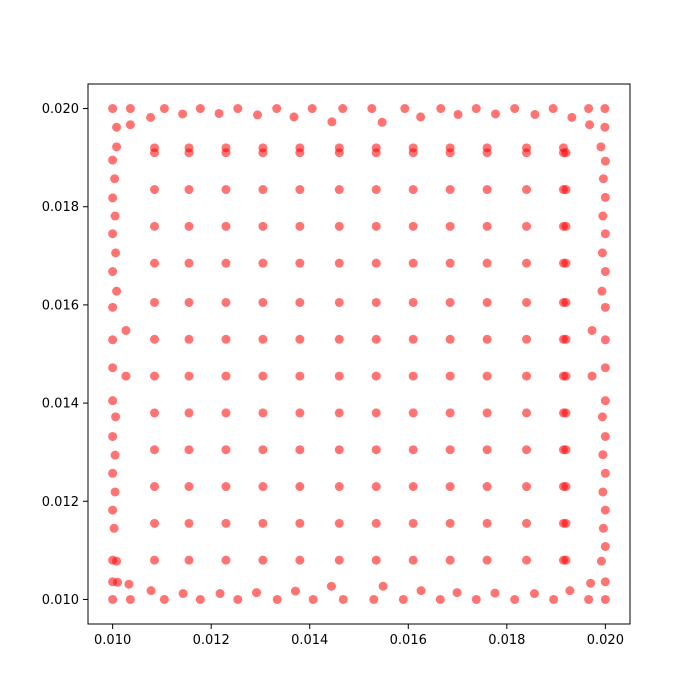 This screenshot has height=700, width=700. I want to click on x-tick-label: 0.012, so click(211, 640).